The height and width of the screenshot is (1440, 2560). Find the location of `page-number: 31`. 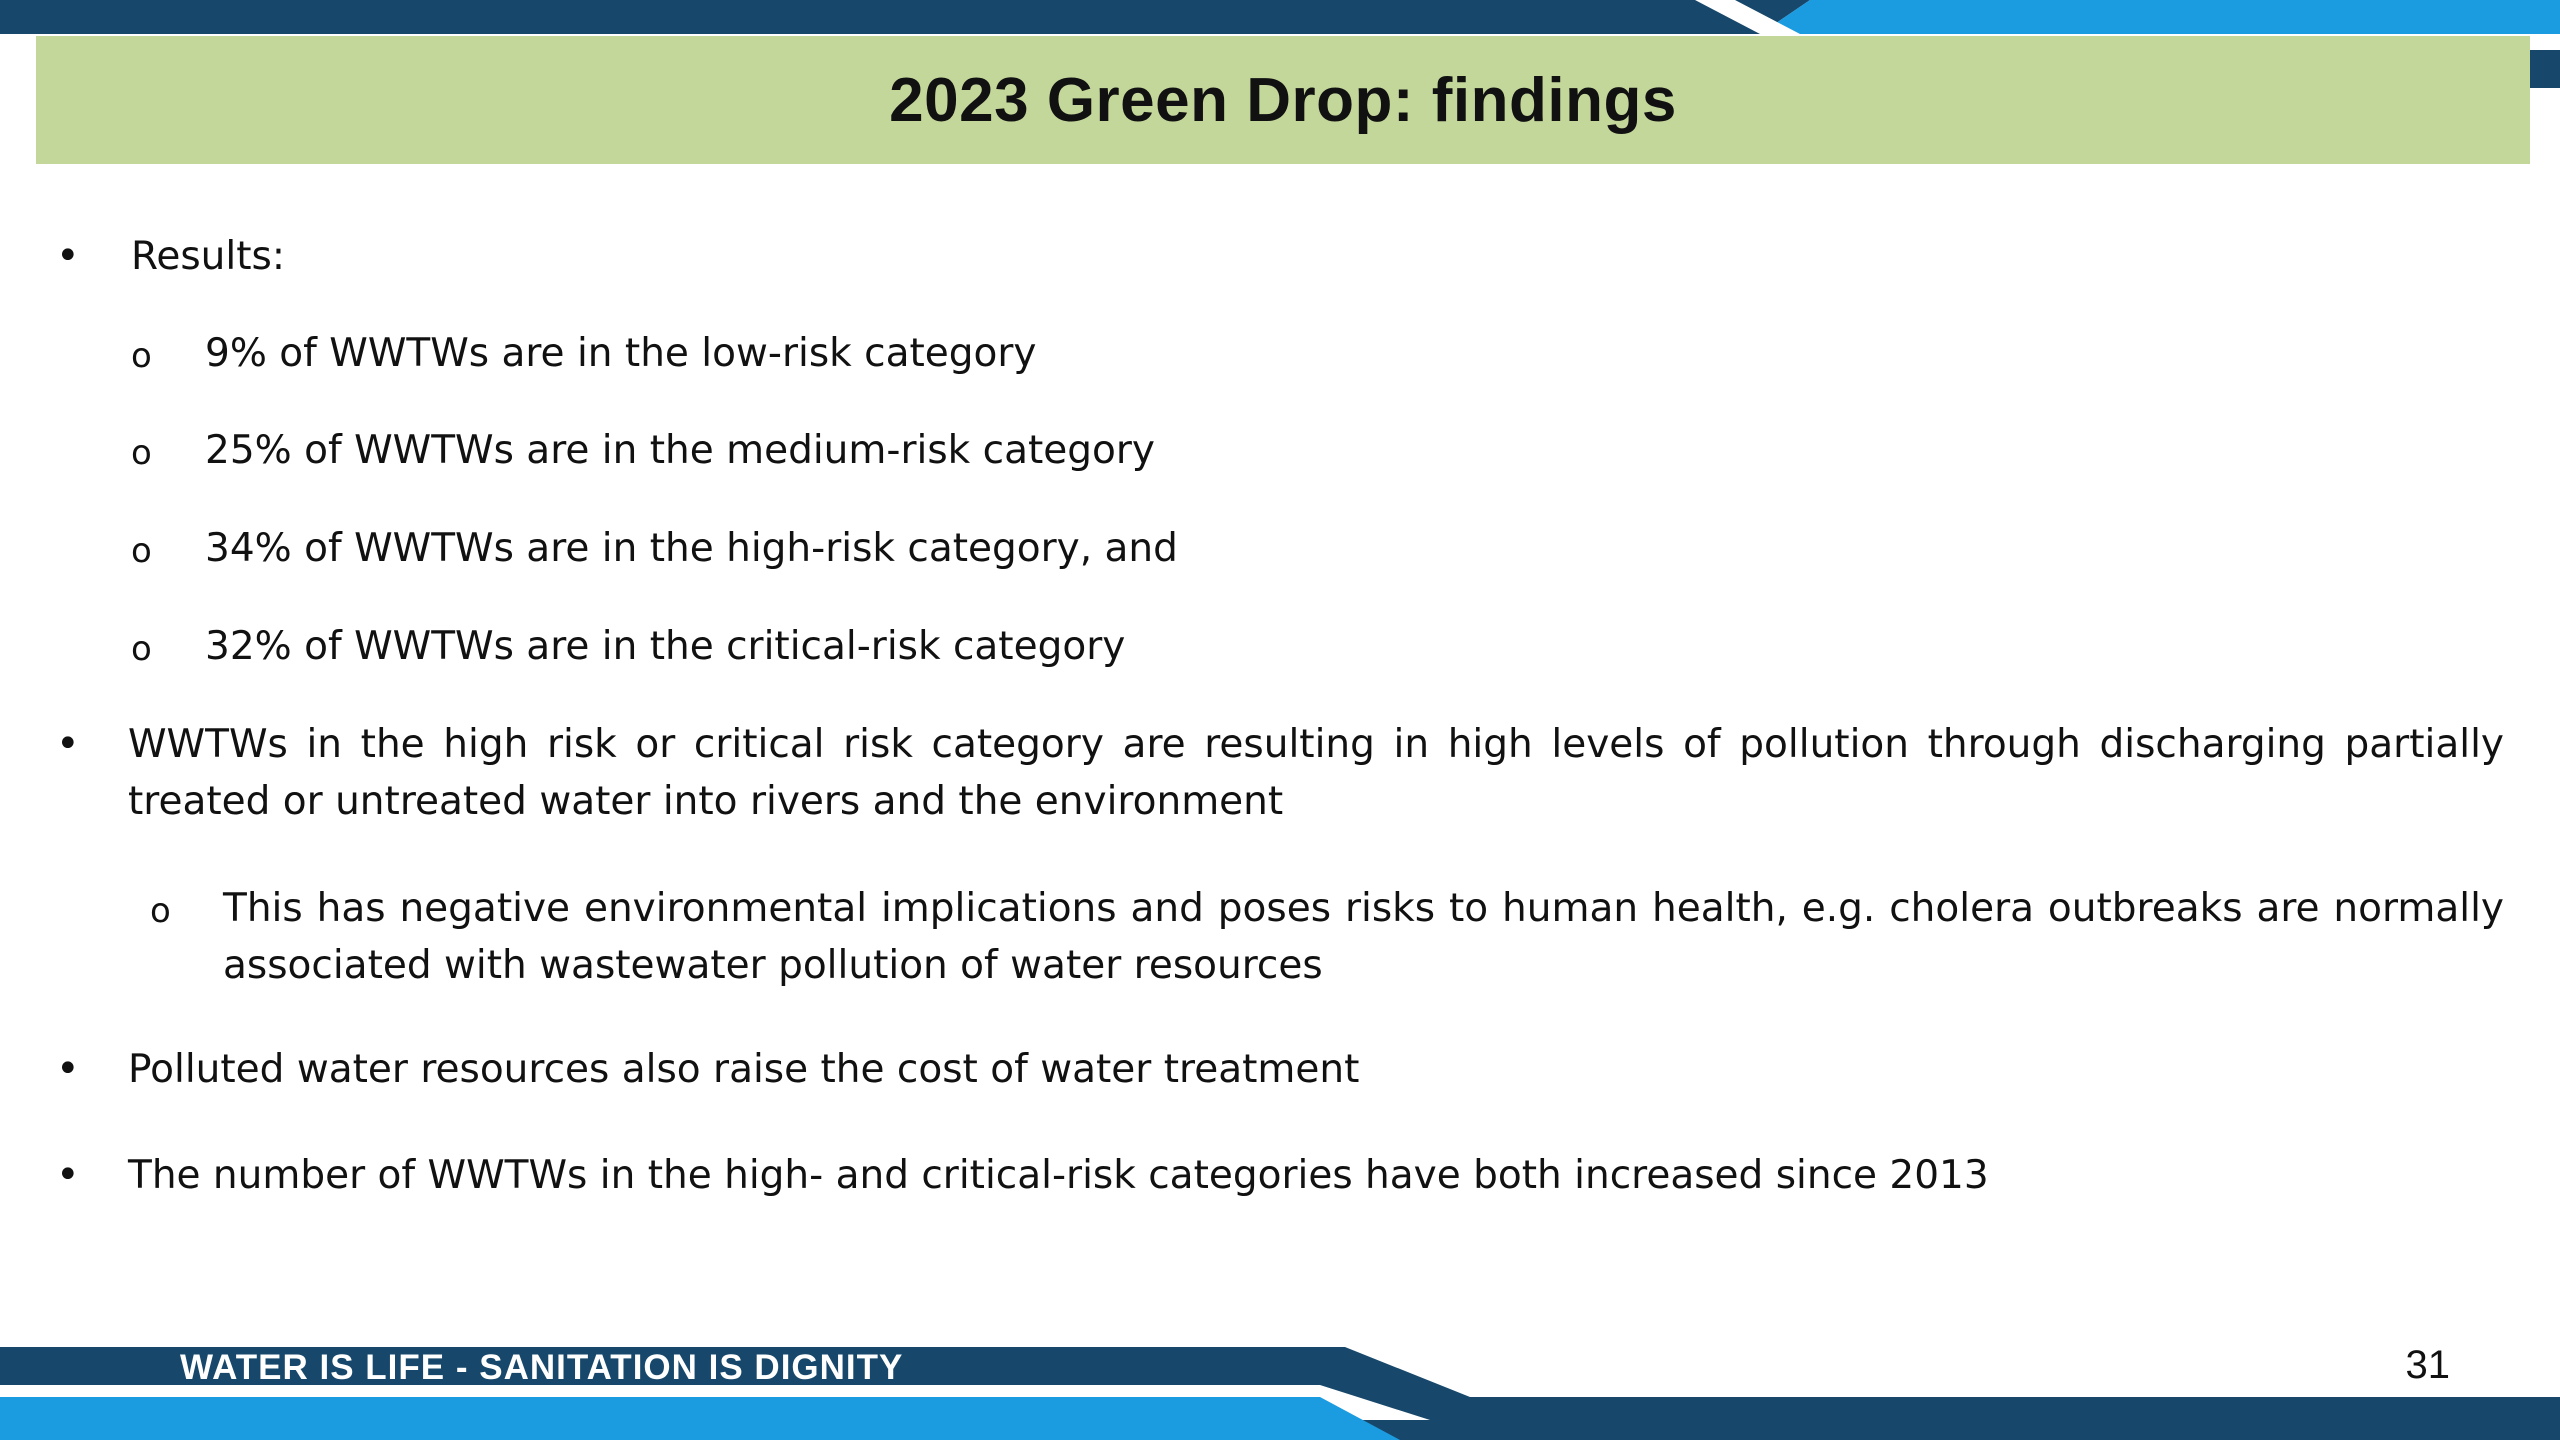

page-number: 31 is located at coordinates (2428, 1365).